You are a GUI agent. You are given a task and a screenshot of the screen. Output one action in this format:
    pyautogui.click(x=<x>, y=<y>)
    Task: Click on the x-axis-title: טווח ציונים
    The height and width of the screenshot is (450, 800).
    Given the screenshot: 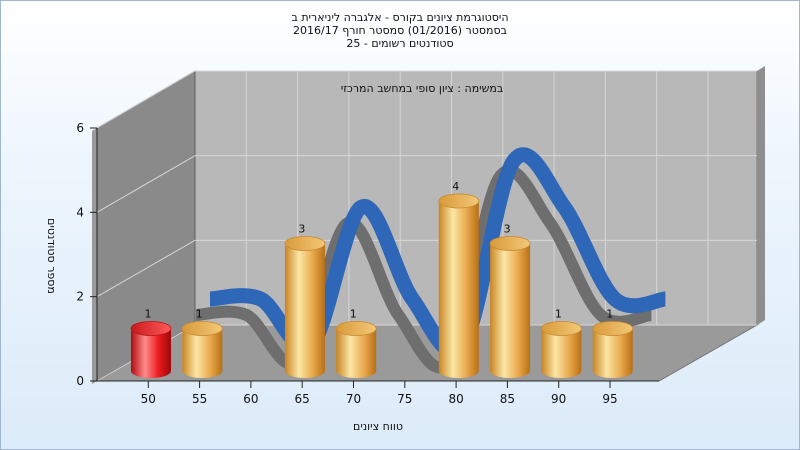 What is the action you would take?
    pyautogui.click(x=378, y=426)
    